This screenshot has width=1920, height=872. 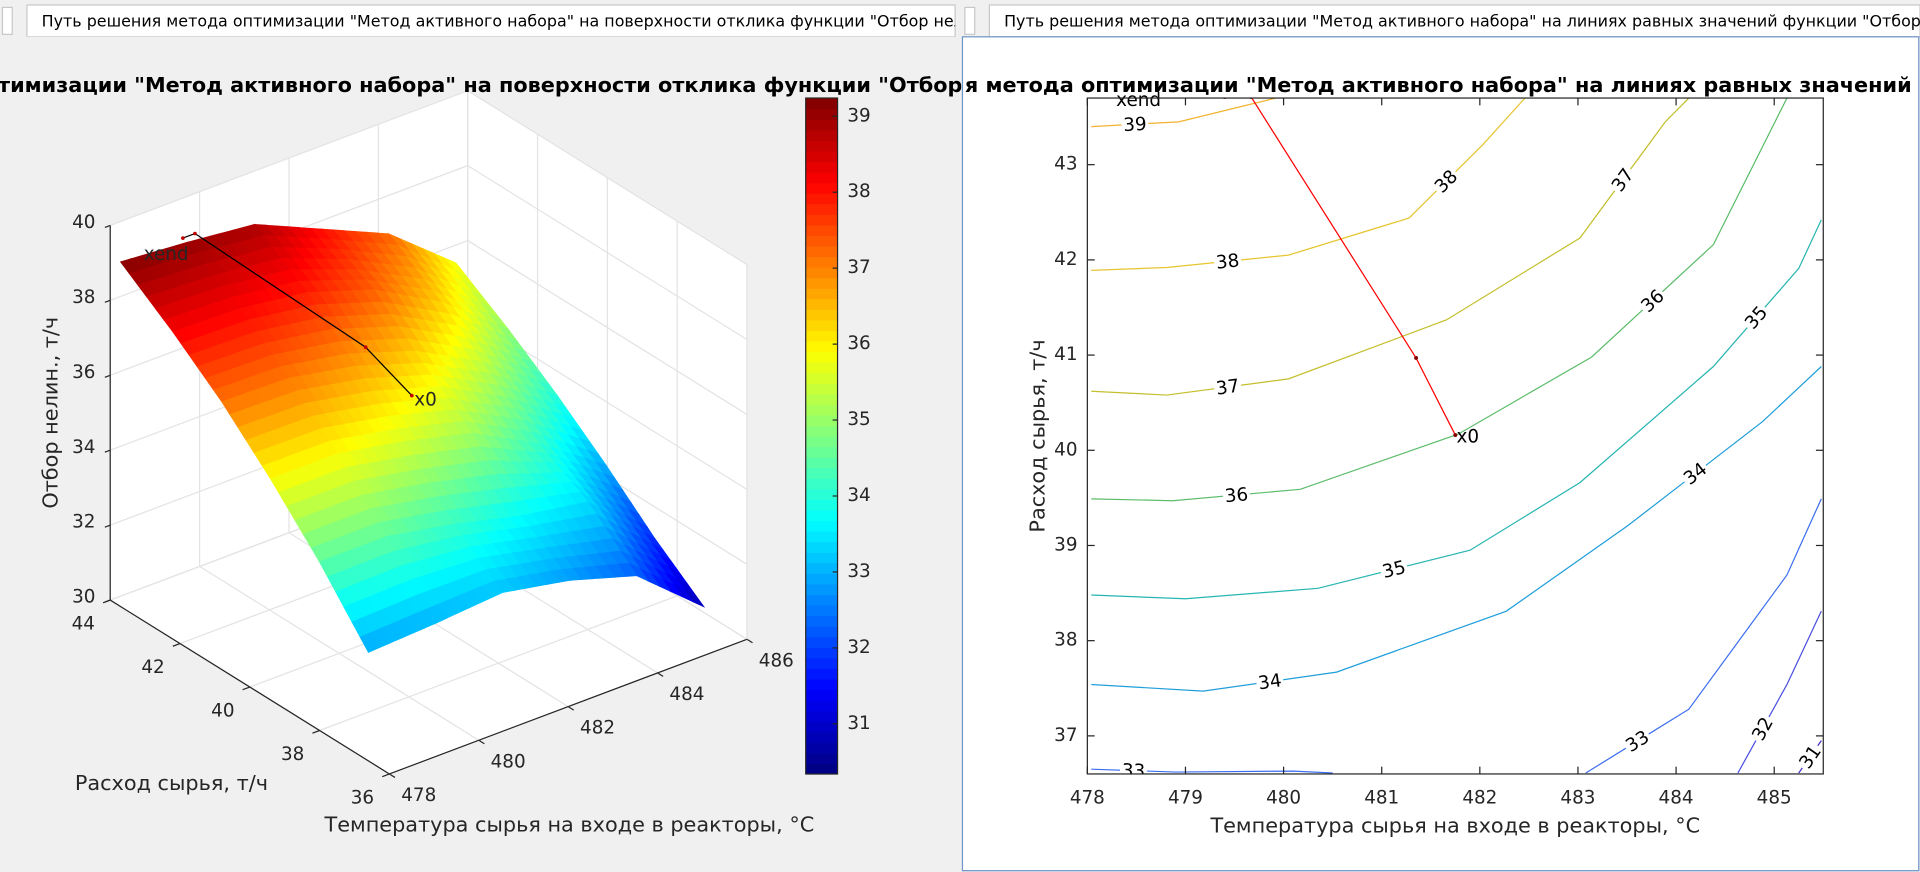 What do you see at coordinates (1185, 797) in the screenshot?
I see `x-tick-label: 479` at bounding box center [1185, 797].